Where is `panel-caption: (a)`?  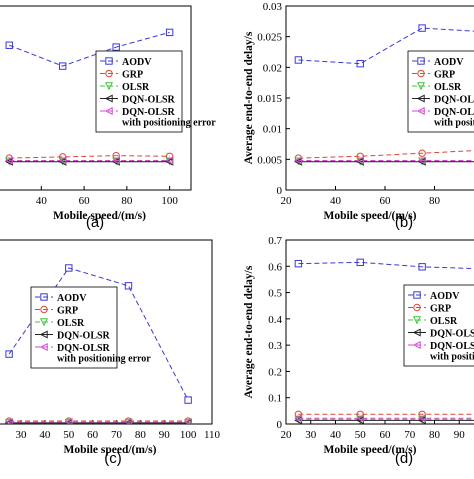 panel-caption: (a) is located at coordinates (95, 222).